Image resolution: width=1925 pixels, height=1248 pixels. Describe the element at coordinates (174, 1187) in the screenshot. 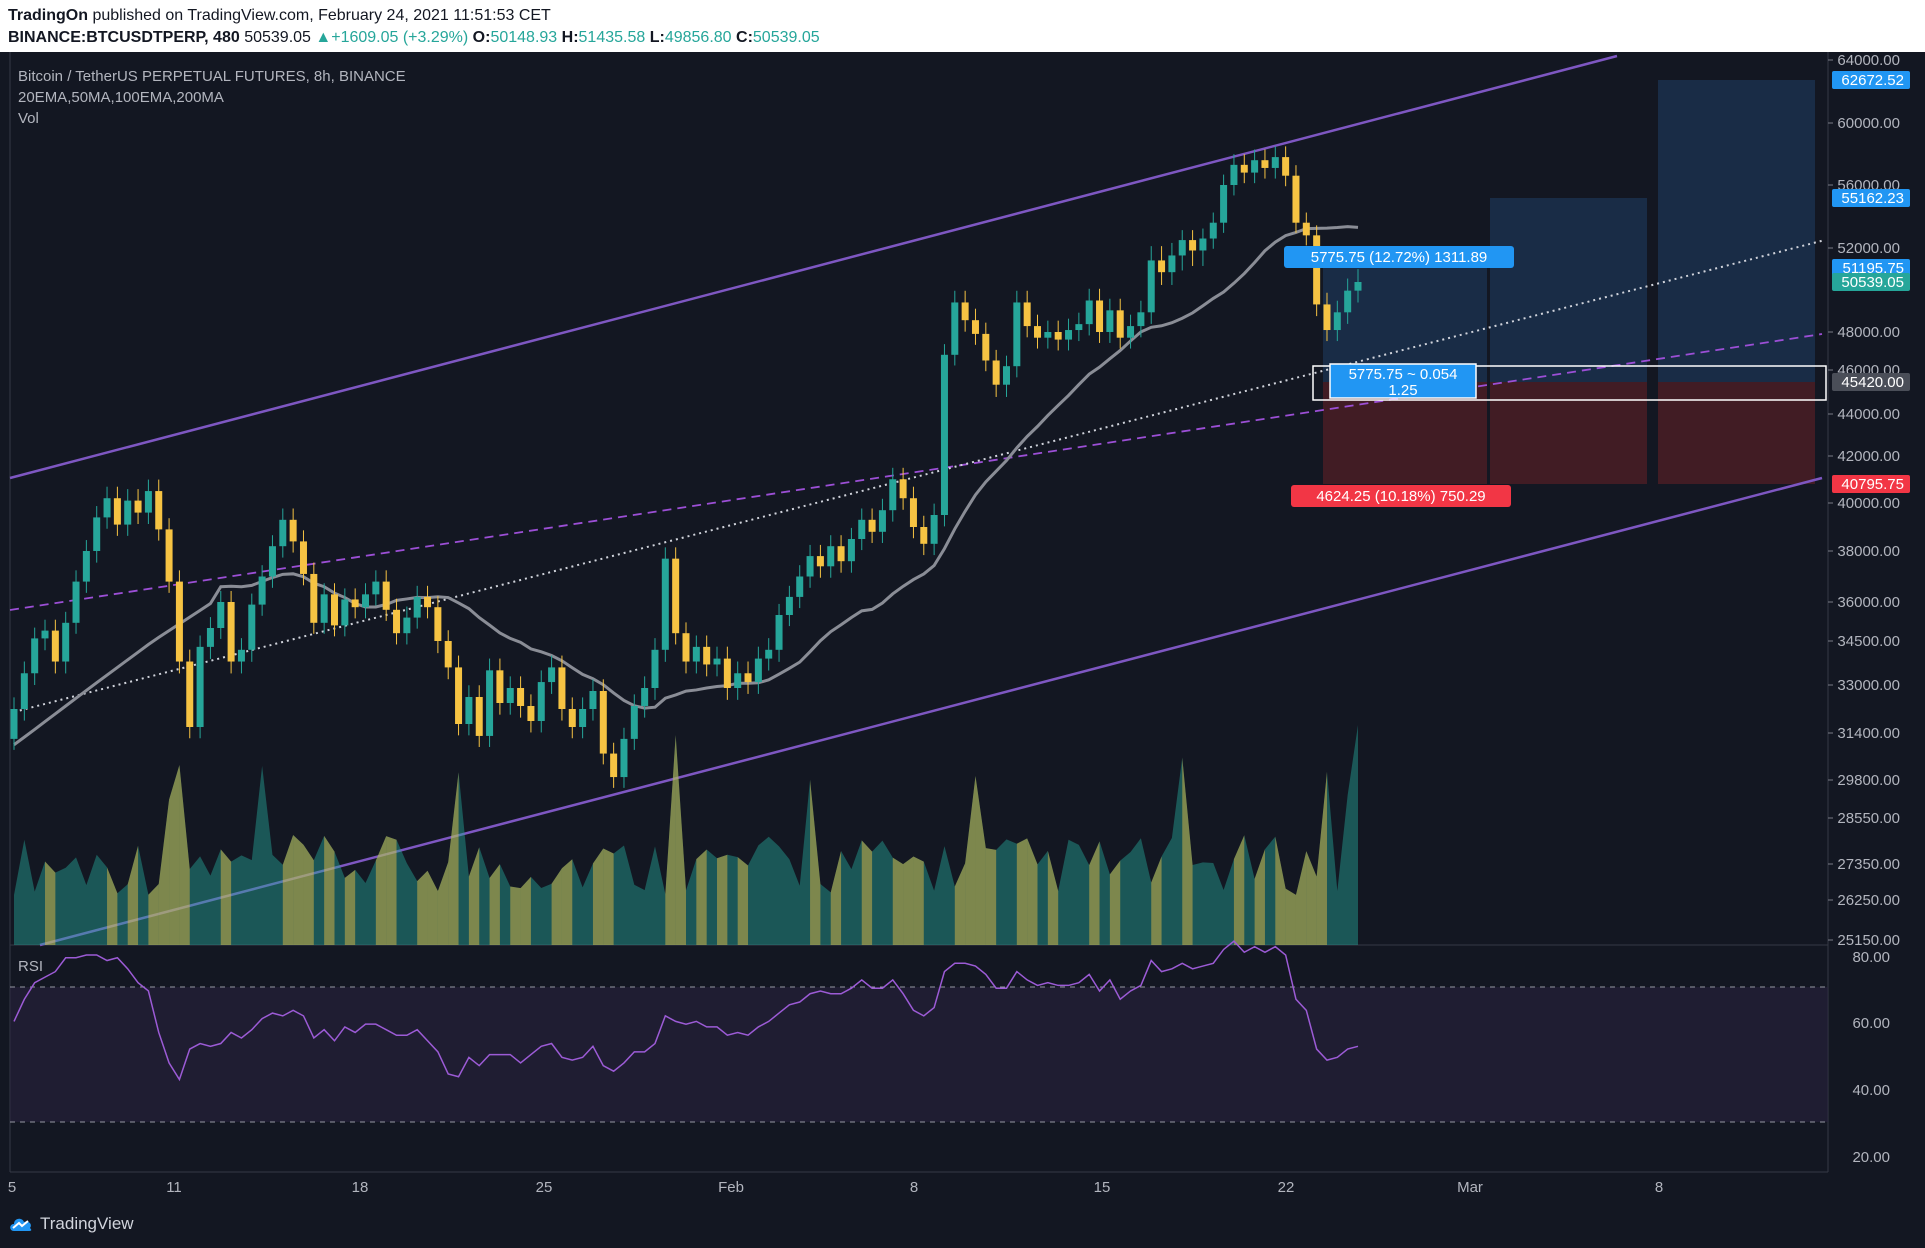

I see `time-tick-label: 11` at that location.